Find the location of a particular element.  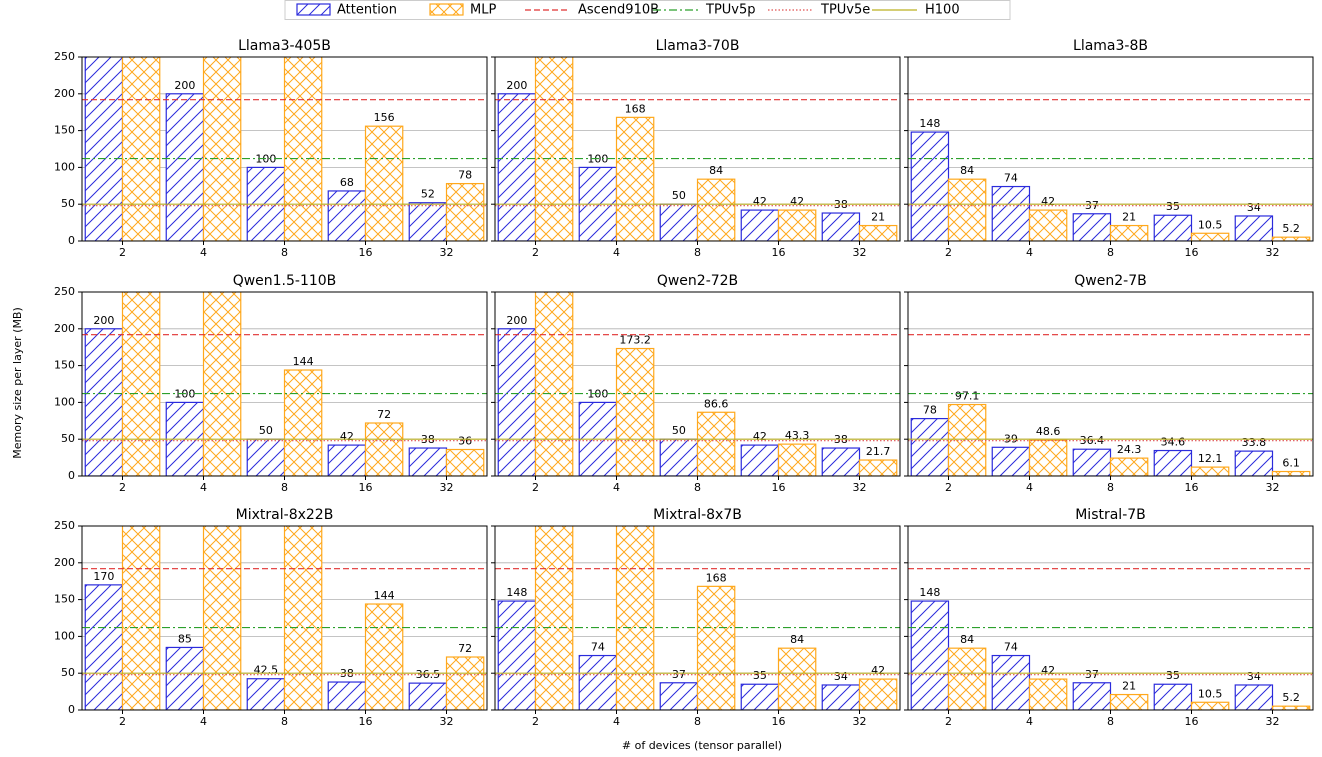

legend: Attention MLP Ascend910B TPUv5p TPUv5e H100 is located at coordinates (628, 10).